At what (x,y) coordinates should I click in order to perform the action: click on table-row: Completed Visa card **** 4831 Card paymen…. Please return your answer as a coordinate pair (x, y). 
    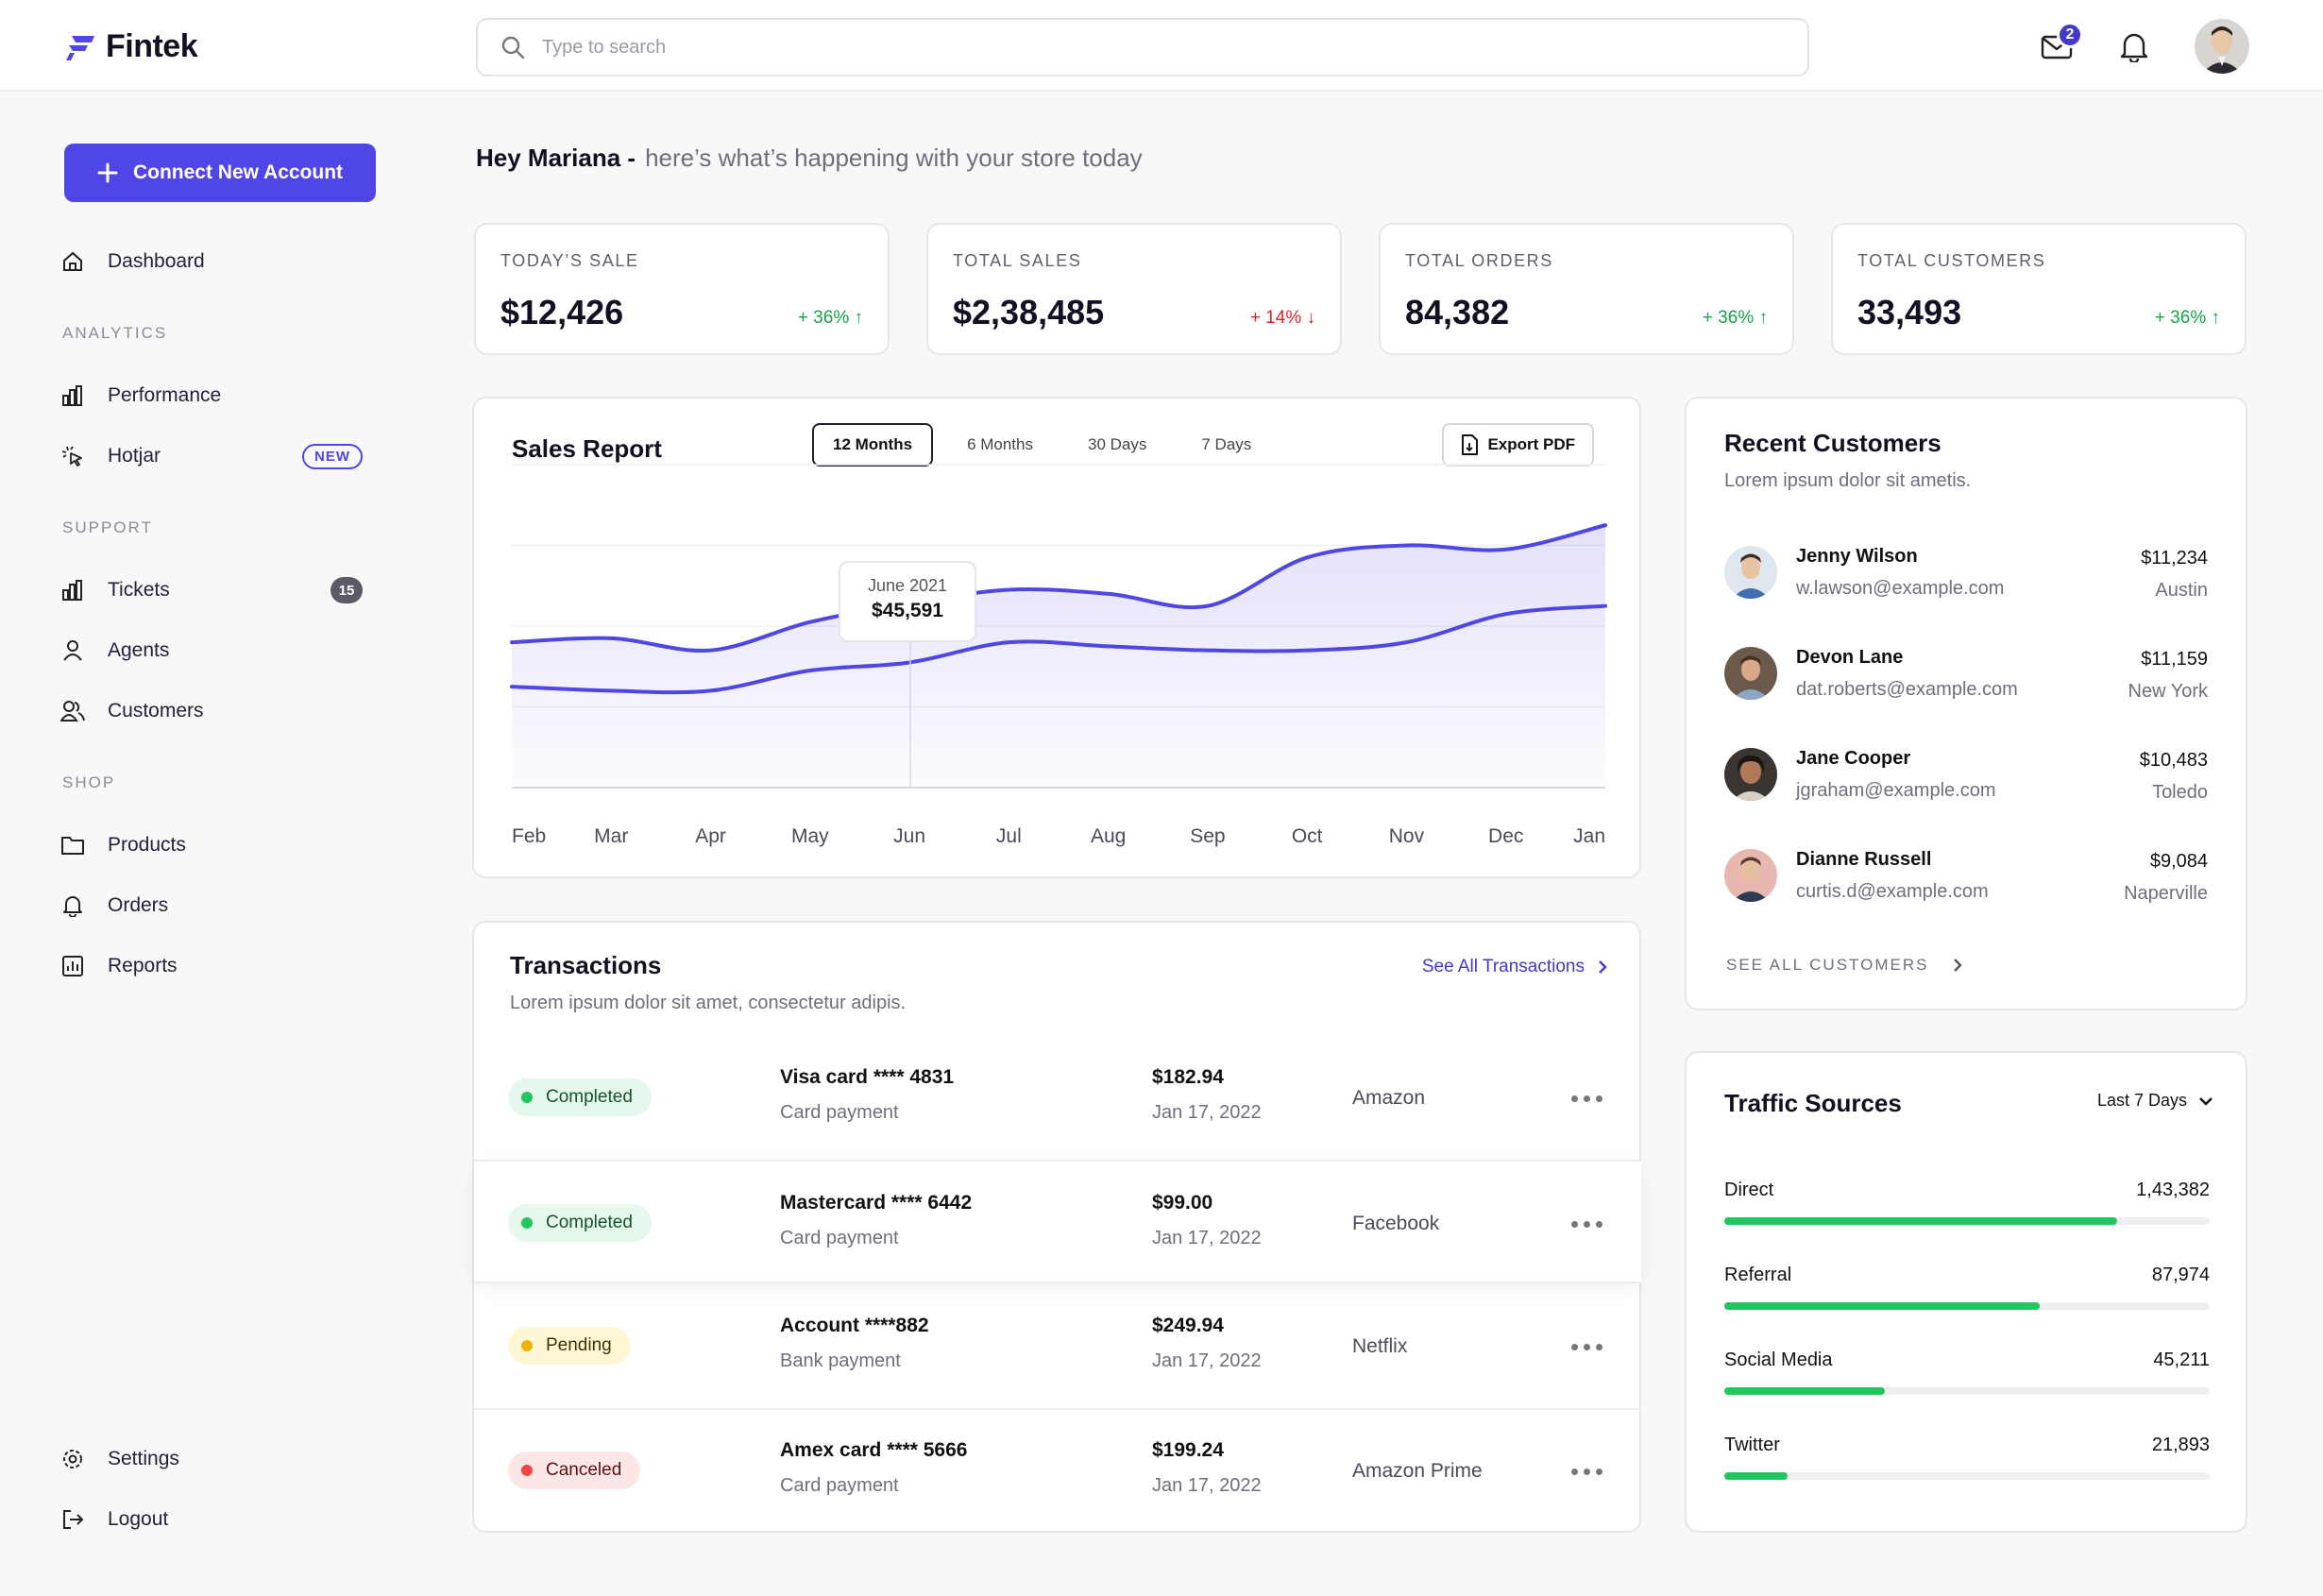
    Looking at the image, I should click on (1057, 1098).